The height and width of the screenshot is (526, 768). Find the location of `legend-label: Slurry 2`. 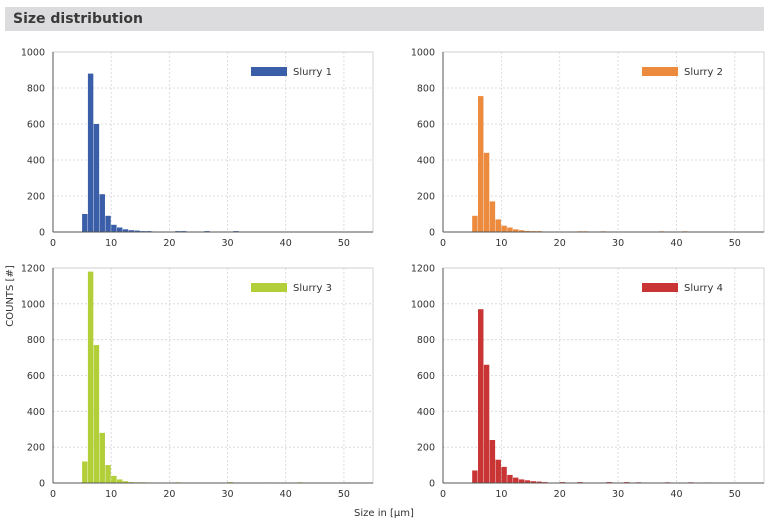

legend-label: Slurry 2 is located at coordinates (703, 72).